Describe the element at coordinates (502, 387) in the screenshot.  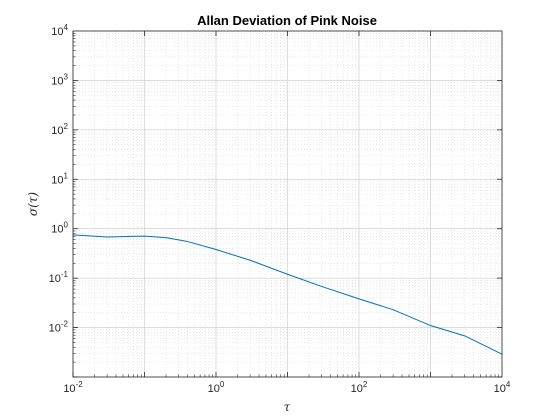
I see `x-tick-label: 10⁴` at that location.